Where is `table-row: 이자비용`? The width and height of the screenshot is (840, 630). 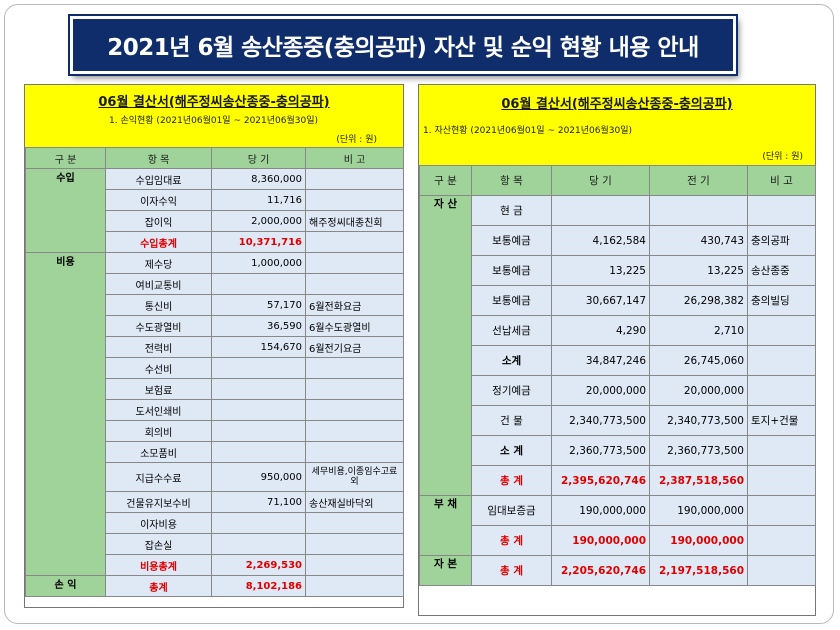
table-row: 이자비용 is located at coordinates (215, 523).